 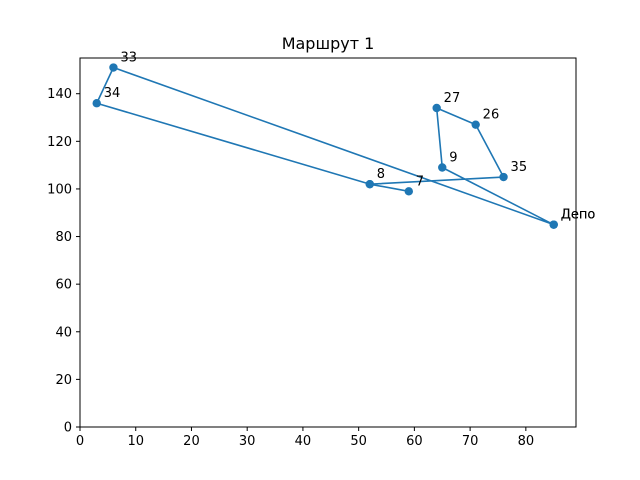 What do you see at coordinates (59, 142) in the screenshot?
I see `y-tick-label: 120` at bounding box center [59, 142].